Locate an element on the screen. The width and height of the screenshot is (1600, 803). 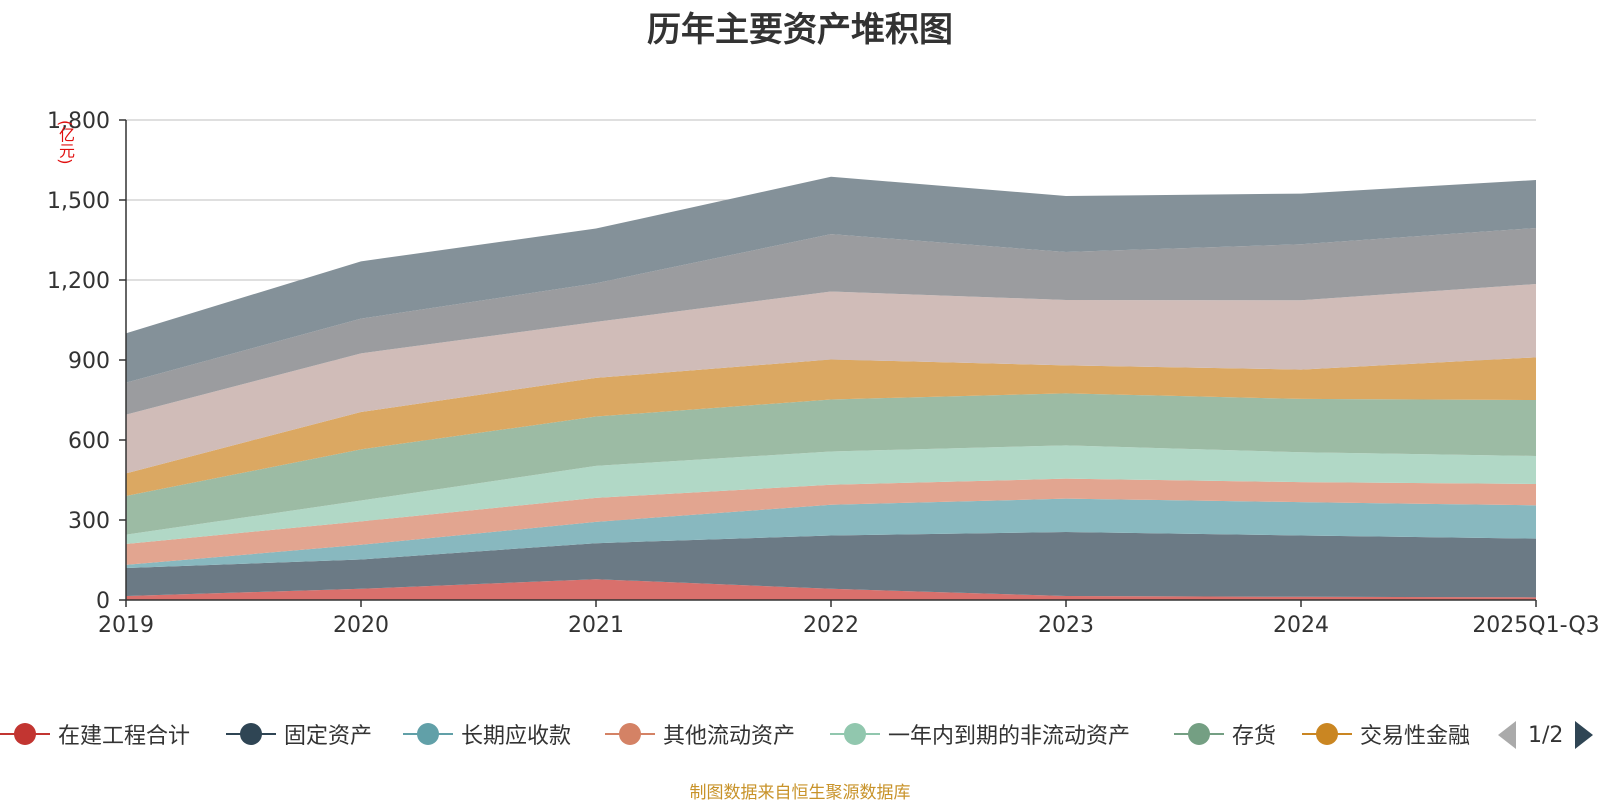
chart-title: 历年主要资产堆积图 is located at coordinates (800, 30).